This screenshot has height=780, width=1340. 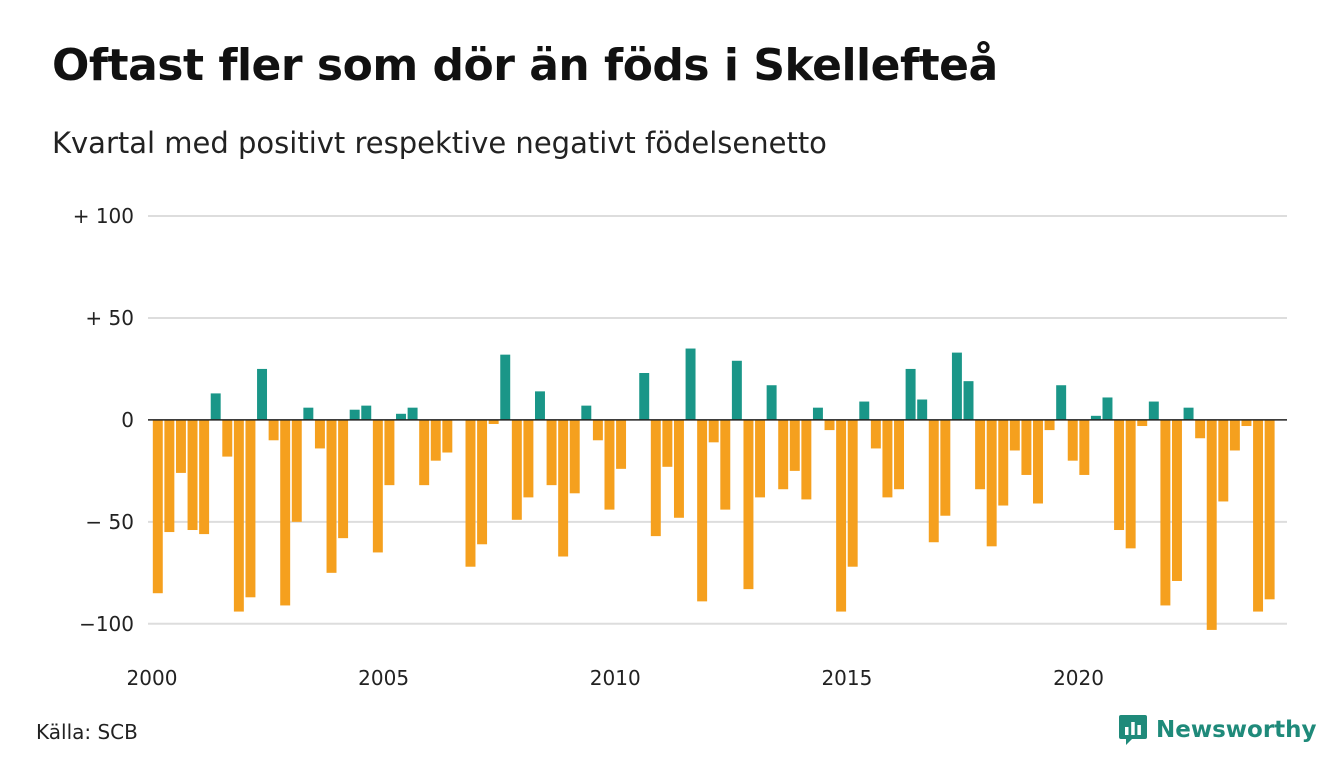 I want to click on x-axis-ticks: 2000 2005 2010 2015 2020, so click(x=615, y=678).